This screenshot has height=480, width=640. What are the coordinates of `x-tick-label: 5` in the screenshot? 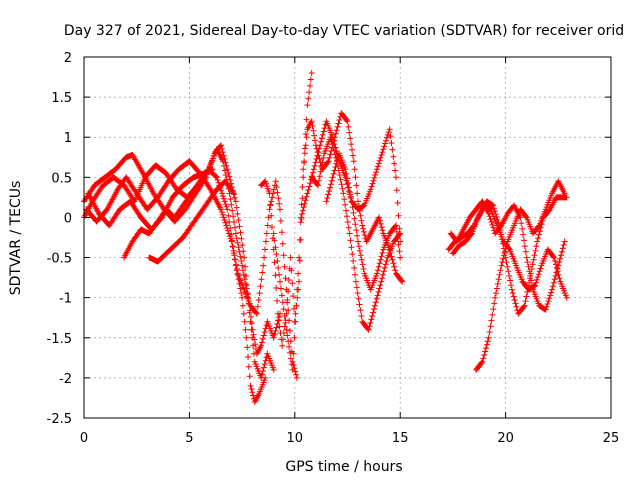 It's located at (189, 438).